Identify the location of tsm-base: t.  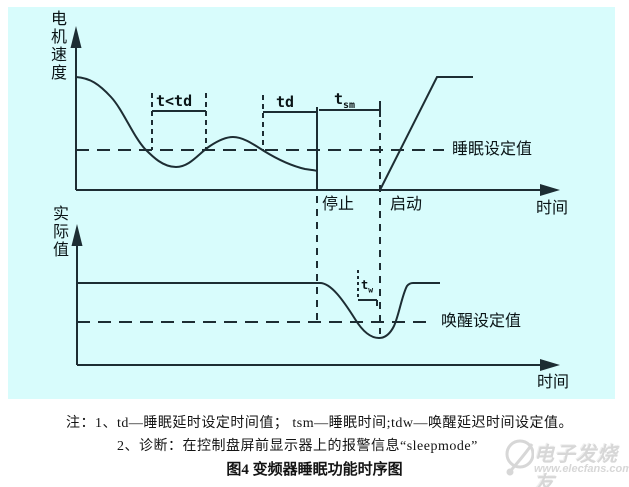
(339, 99).